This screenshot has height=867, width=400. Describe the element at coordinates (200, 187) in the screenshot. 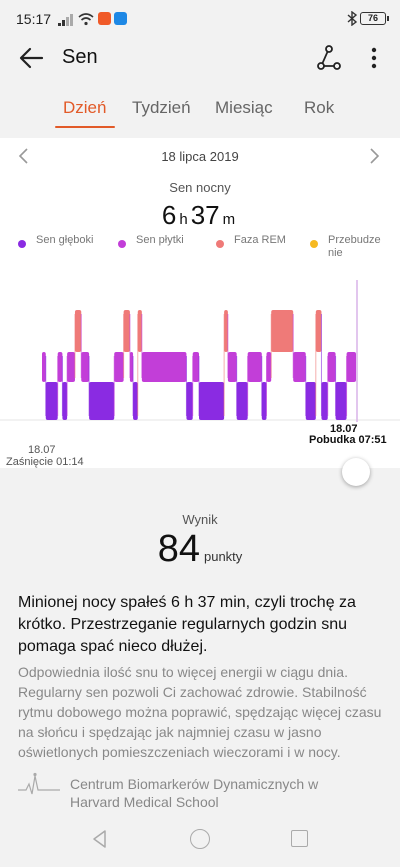

I see `summary-label: Sen nocny` at that location.